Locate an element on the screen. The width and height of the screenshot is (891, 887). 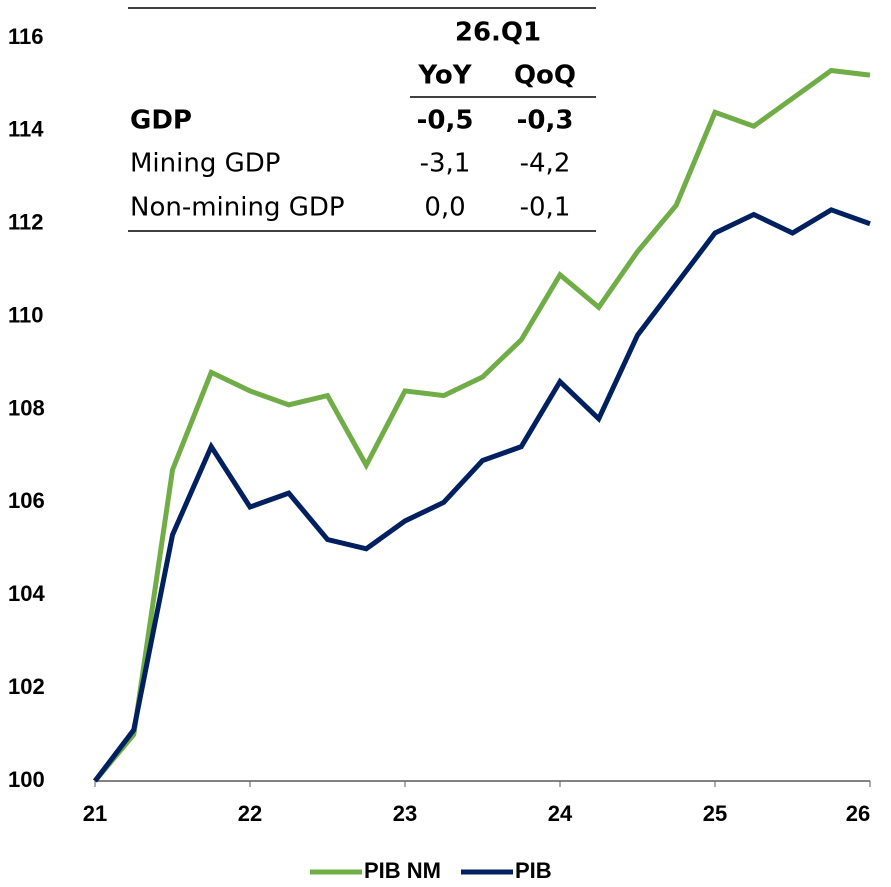
y-tick-label: 110 is located at coordinates (26, 314).